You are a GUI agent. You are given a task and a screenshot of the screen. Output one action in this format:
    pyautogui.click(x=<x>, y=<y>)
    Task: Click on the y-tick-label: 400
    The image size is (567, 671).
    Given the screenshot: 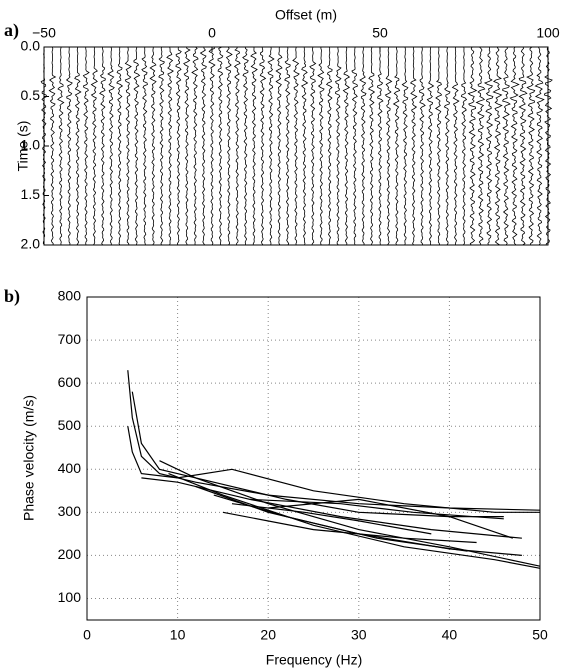 What is the action you would take?
    pyautogui.click(x=70, y=468)
    